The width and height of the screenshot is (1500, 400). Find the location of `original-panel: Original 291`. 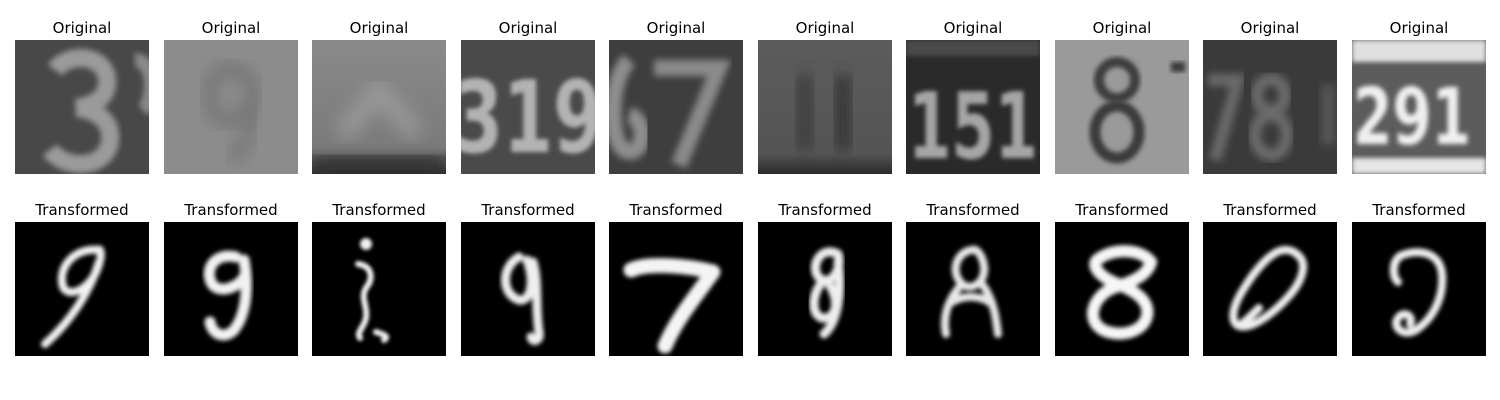

original-panel: Original 291 is located at coordinates (1419, 96).